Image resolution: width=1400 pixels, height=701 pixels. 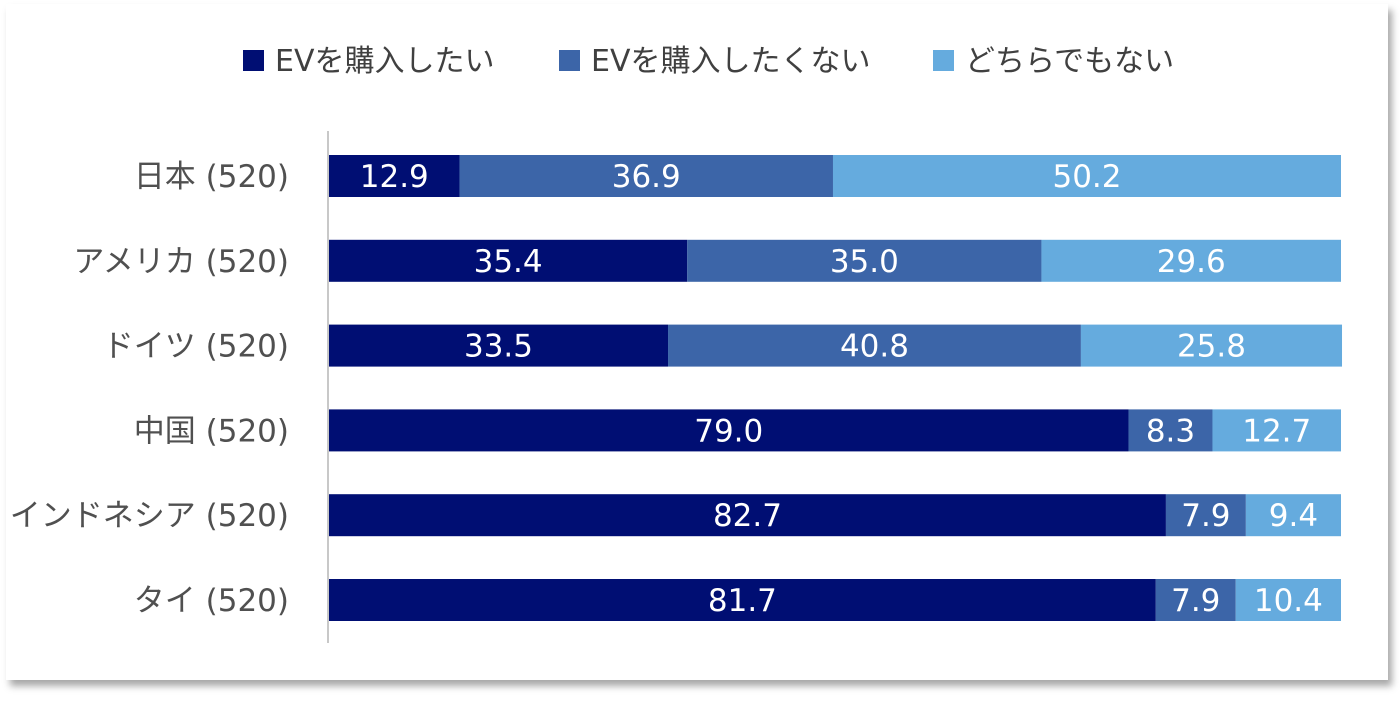 I want to click on data-label: 36.9, so click(x=646, y=177).